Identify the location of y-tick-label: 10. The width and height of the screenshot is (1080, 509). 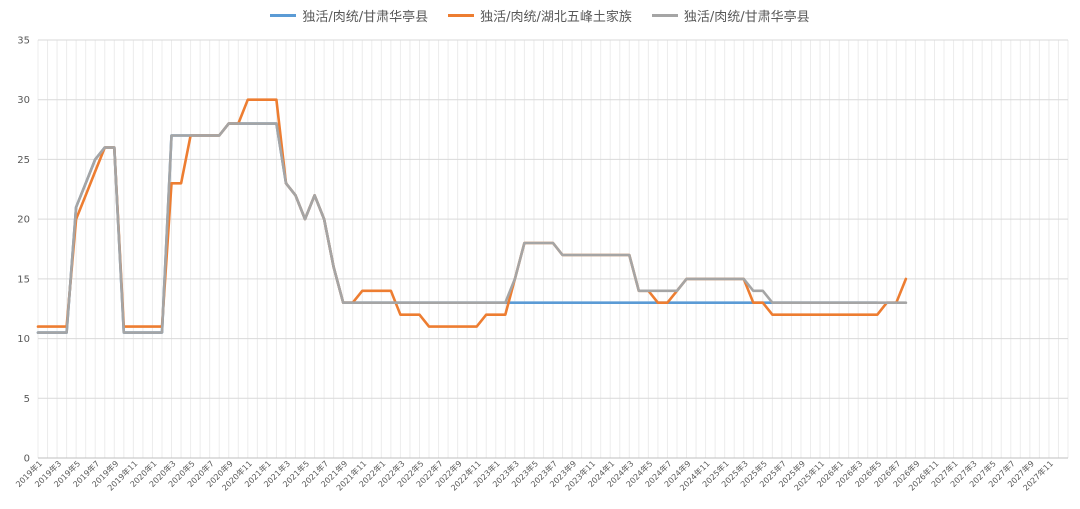
(23, 339).